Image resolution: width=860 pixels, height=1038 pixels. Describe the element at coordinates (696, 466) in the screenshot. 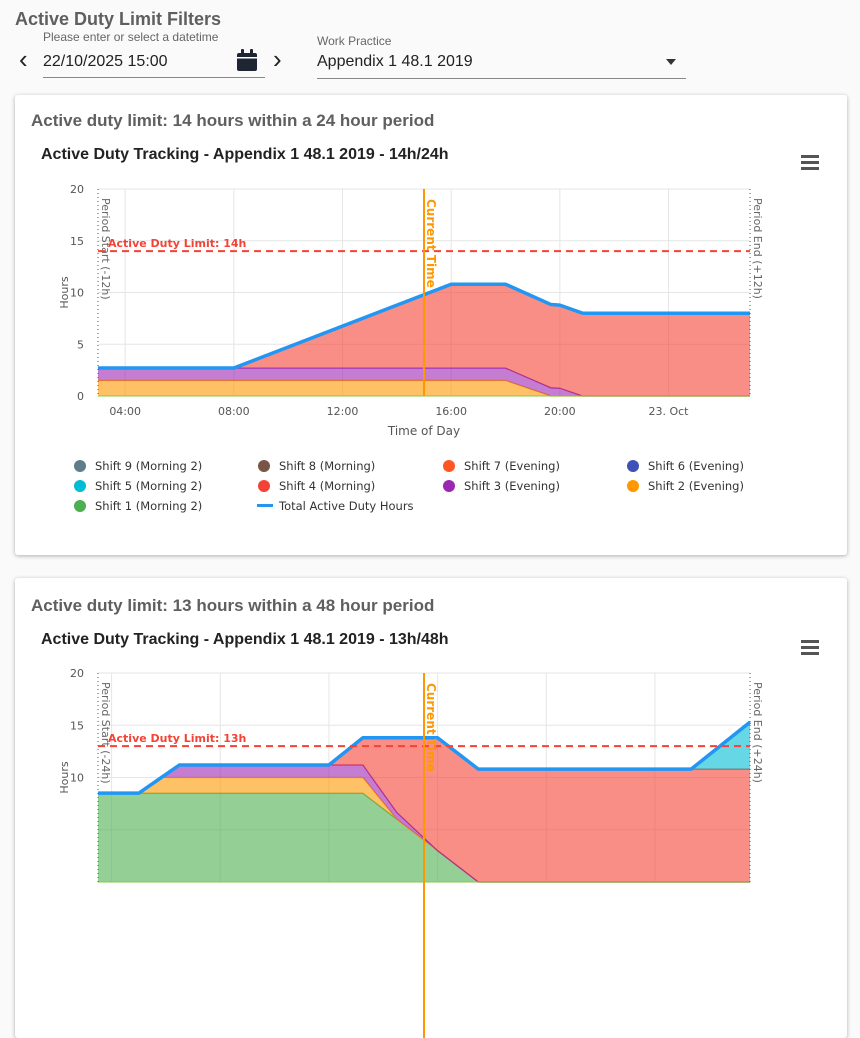

I see `legend-item: Shift 6 (Evening)` at that location.